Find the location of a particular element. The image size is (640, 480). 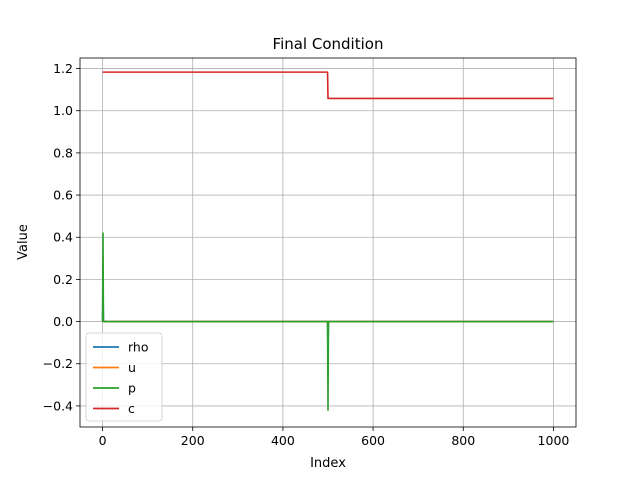

y-tick-label: 0.8 is located at coordinates (63, 152).